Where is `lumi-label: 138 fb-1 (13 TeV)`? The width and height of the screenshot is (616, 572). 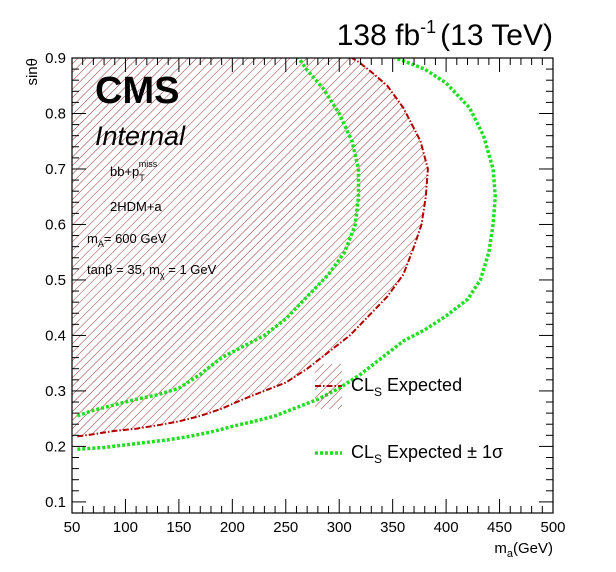 lumi-label: 138 fb-1 (13 TeV) is located at coordinates (445, 34).